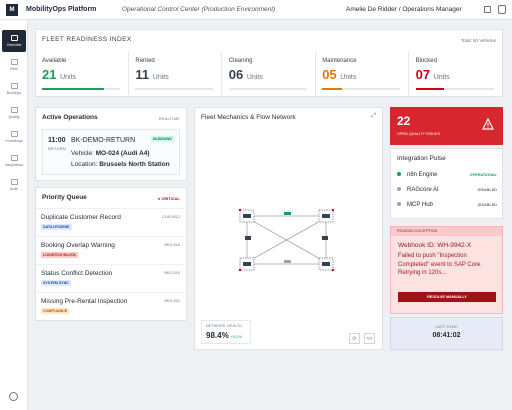  Describe the element at coordinates (487, 9) in the screenshot. I see `settings-icon` at that location.